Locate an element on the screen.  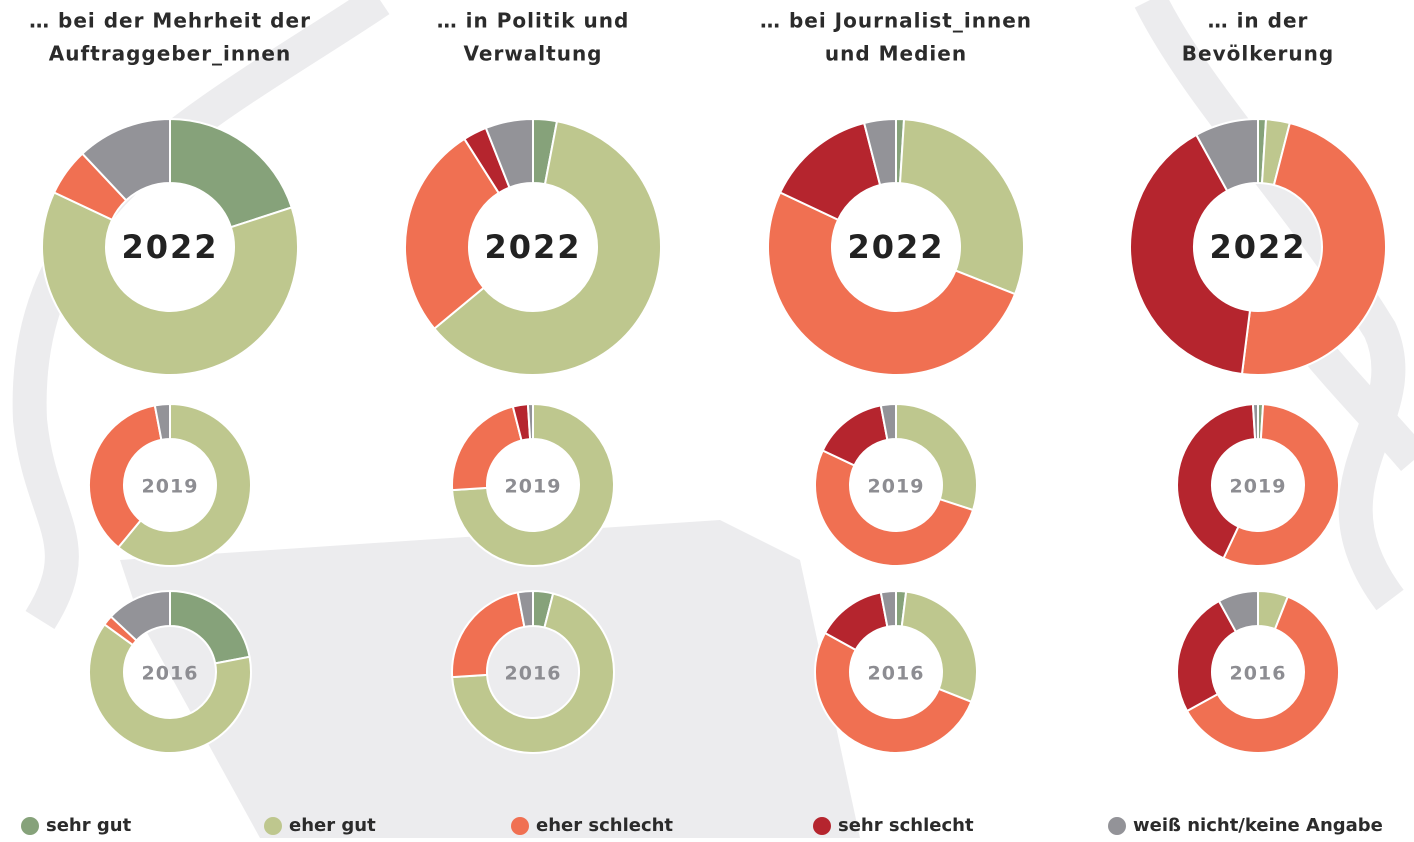
column-title: und Medien is located at coordinates (896, 54).